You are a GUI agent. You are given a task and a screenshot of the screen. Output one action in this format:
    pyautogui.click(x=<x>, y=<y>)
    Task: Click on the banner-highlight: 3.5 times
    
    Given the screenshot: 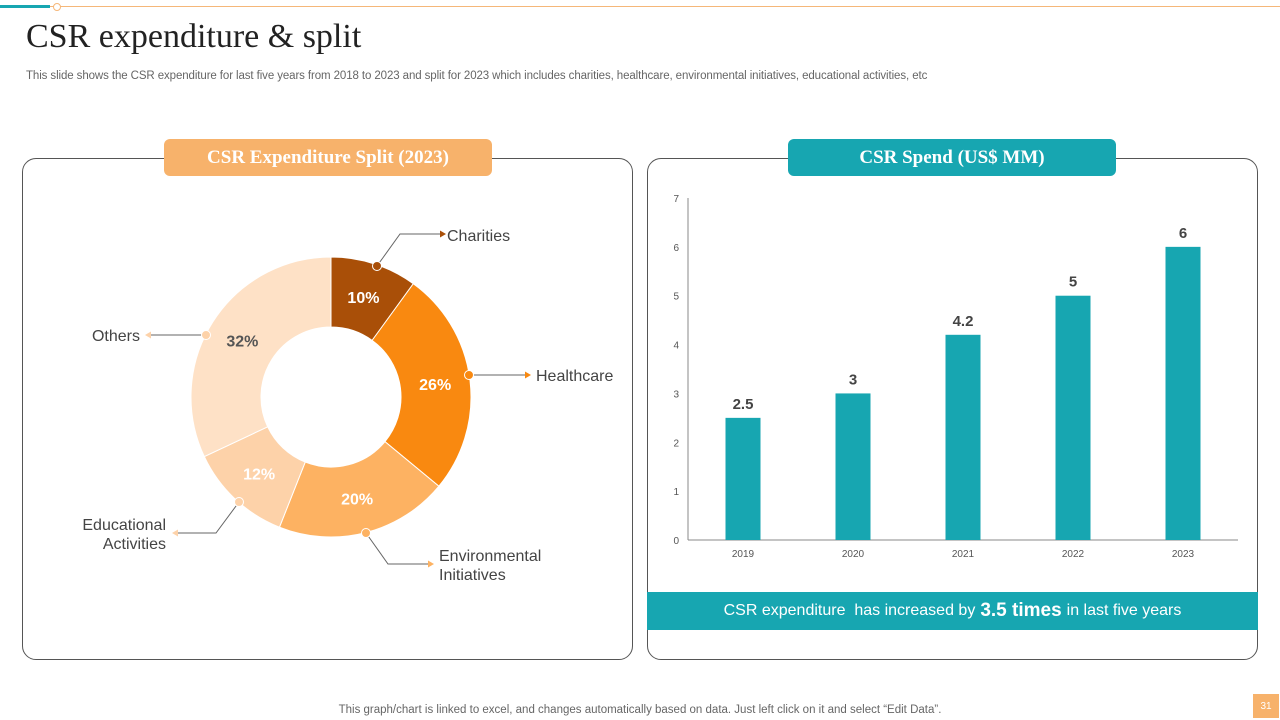 What is the action you would take?
    pyautogui.click(x=1021, y=610)
    